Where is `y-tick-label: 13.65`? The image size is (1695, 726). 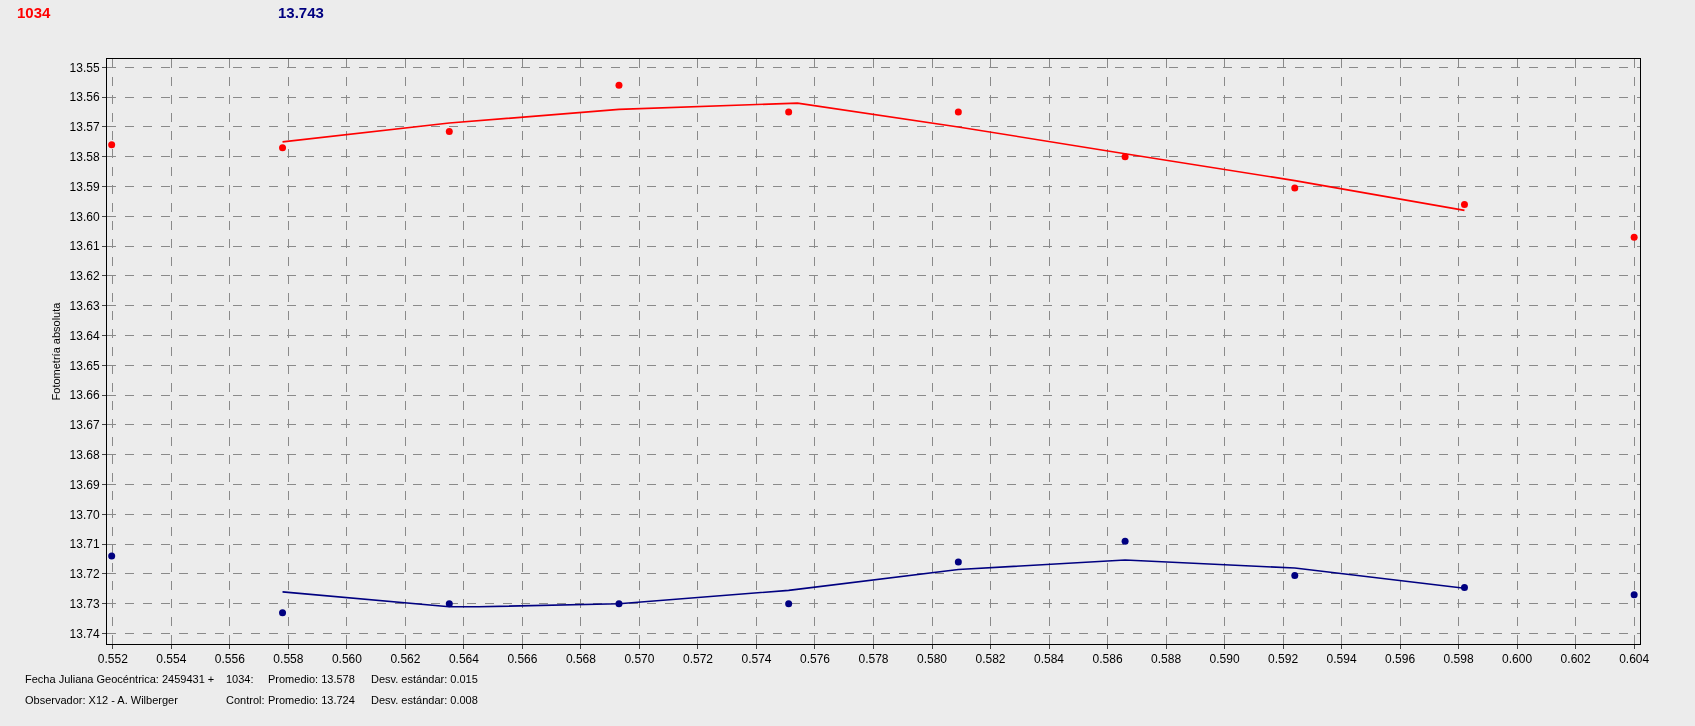 y-tick-label: 13.65 is located at coordinates (84, 365).